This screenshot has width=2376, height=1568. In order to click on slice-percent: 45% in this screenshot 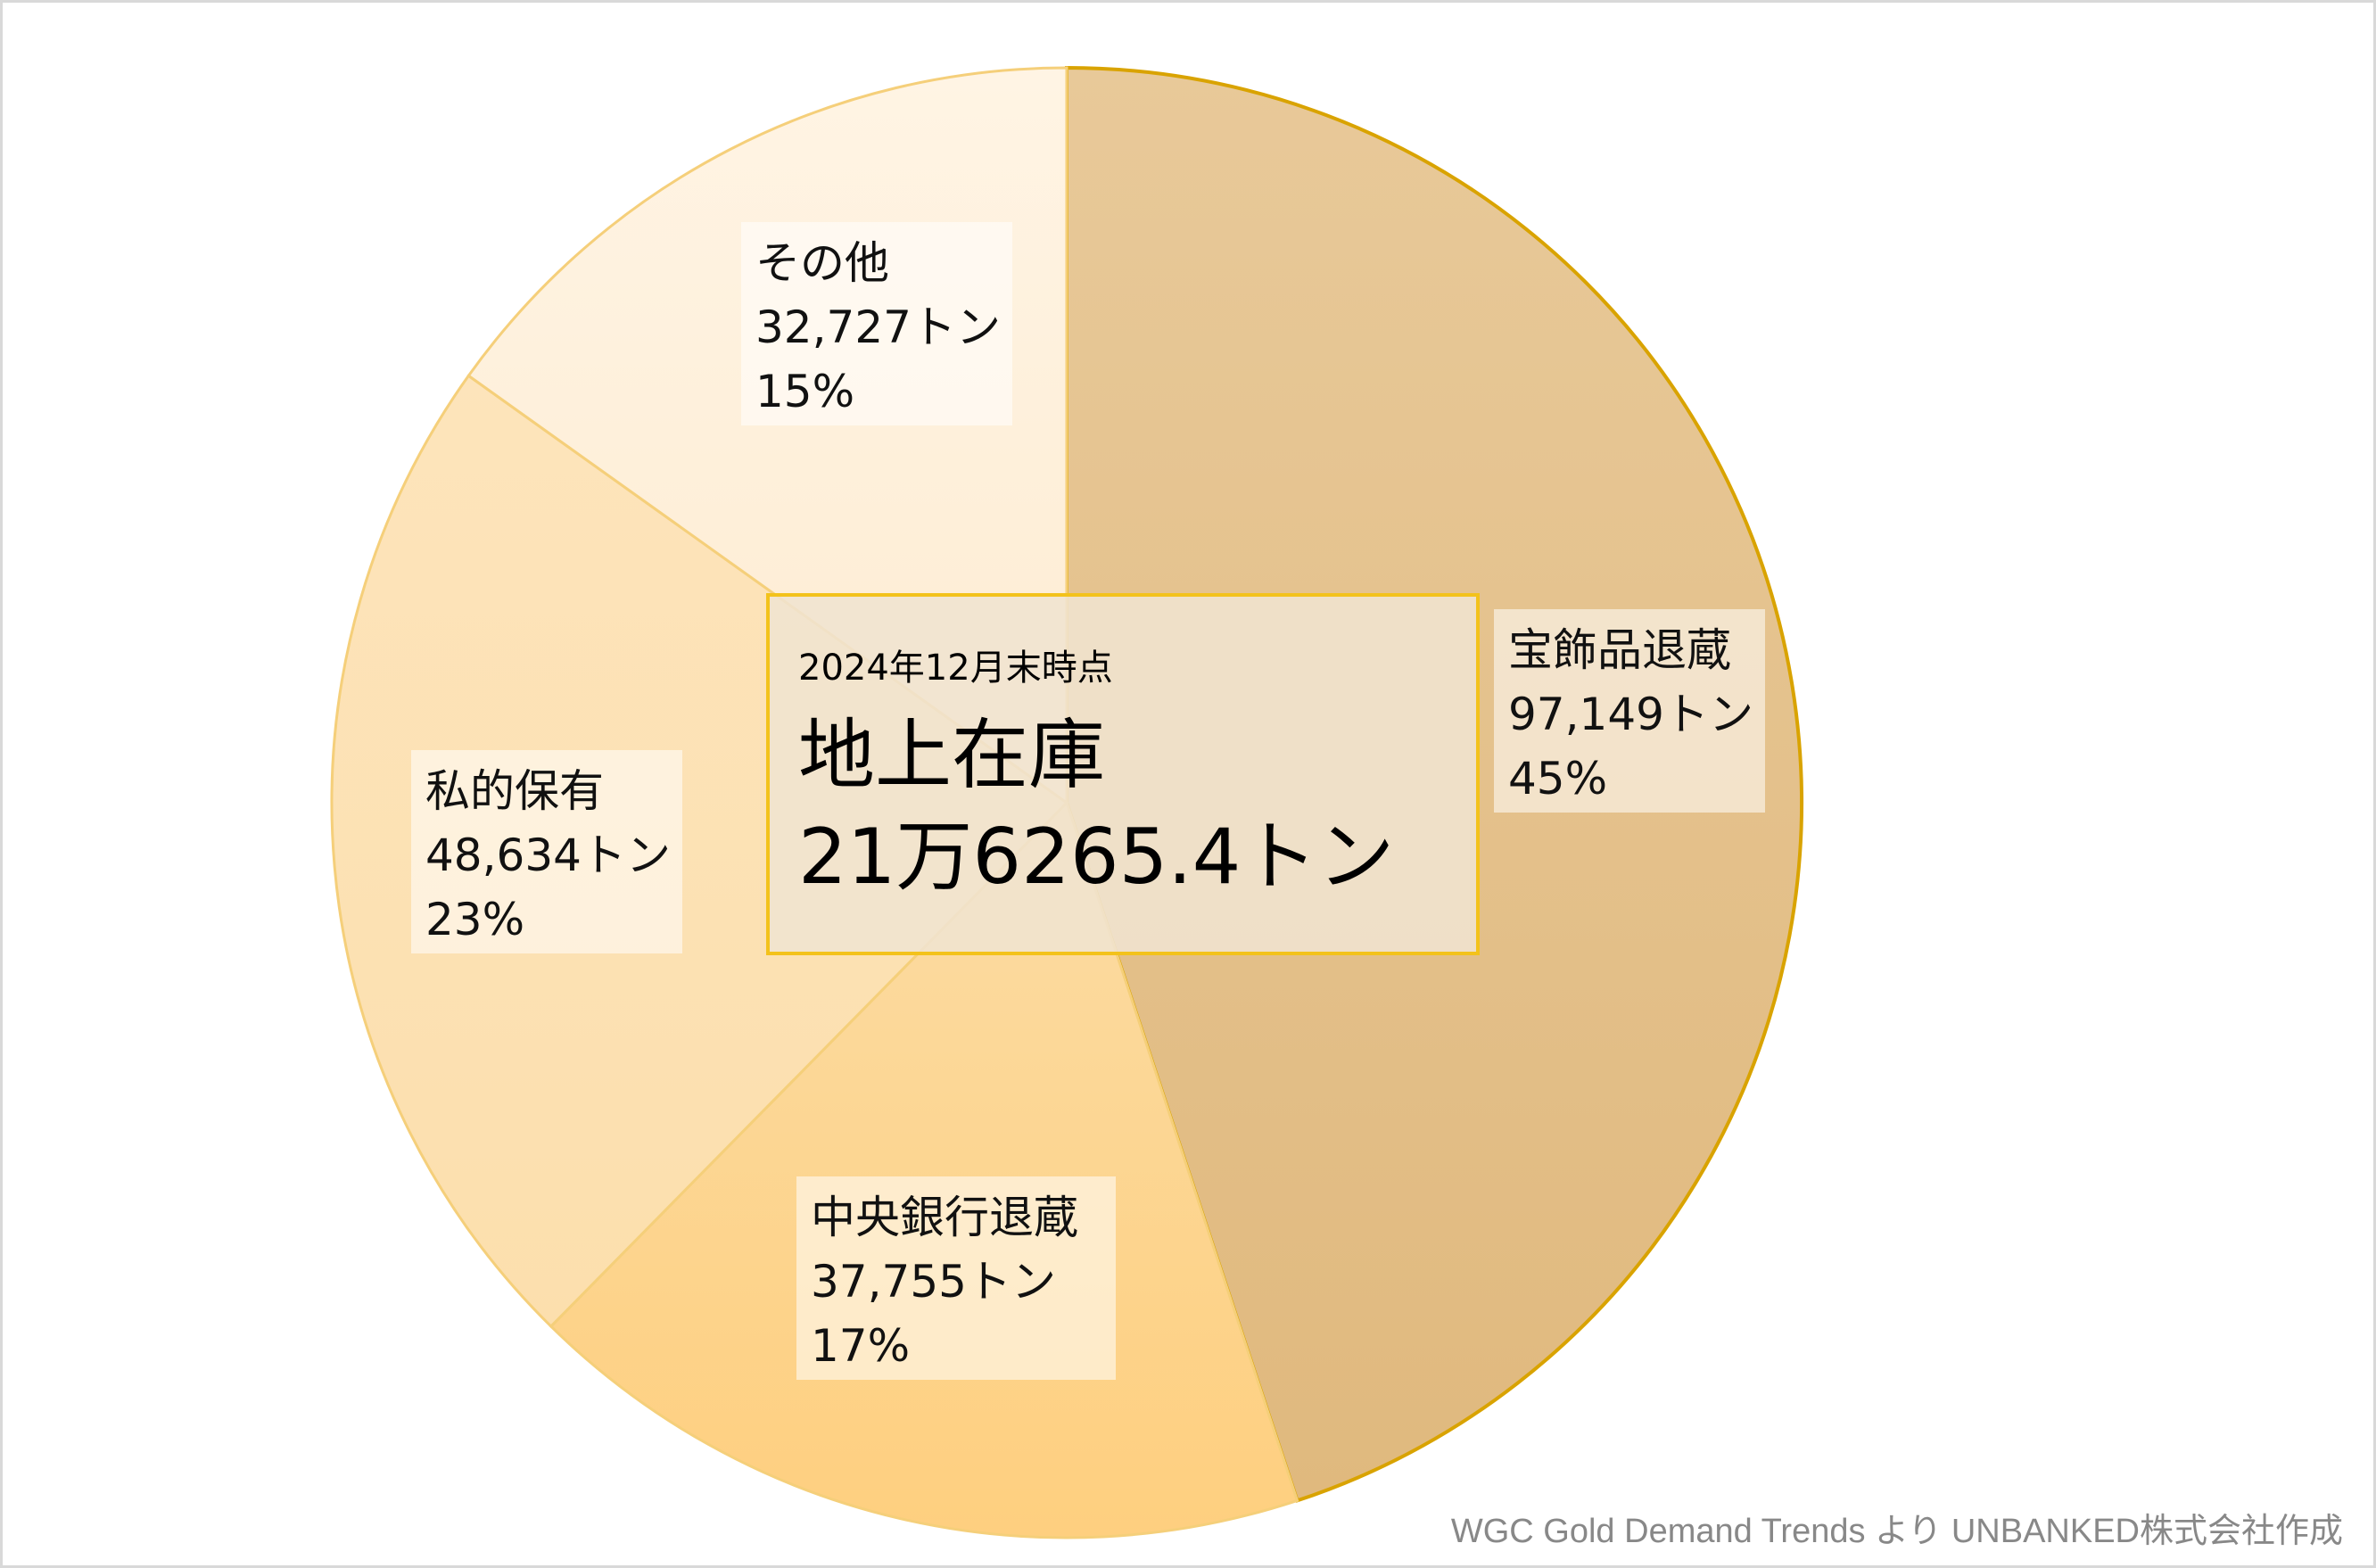, I will do `click(1558, 779)`.